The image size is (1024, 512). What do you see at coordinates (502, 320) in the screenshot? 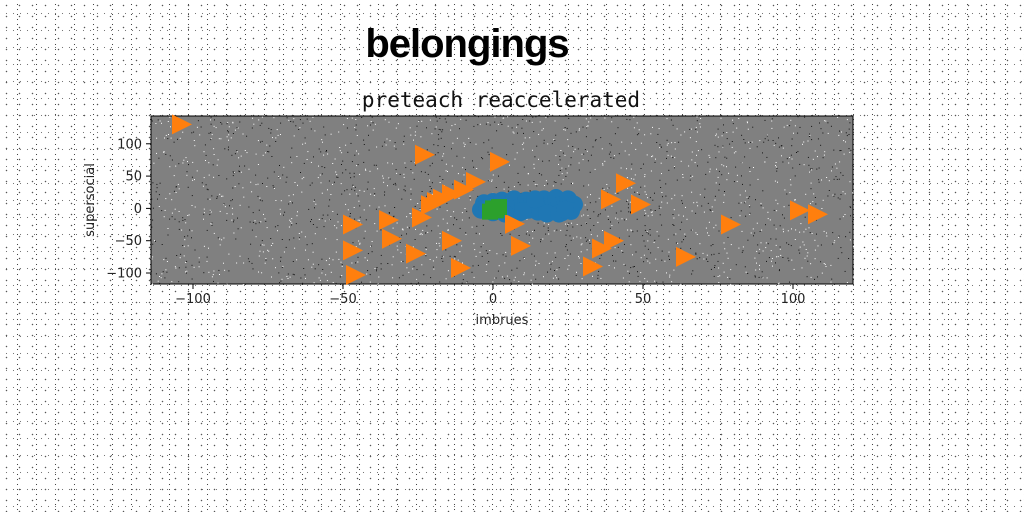
I see `x-axis-label: imbrues` at bounding box center [502, 320].